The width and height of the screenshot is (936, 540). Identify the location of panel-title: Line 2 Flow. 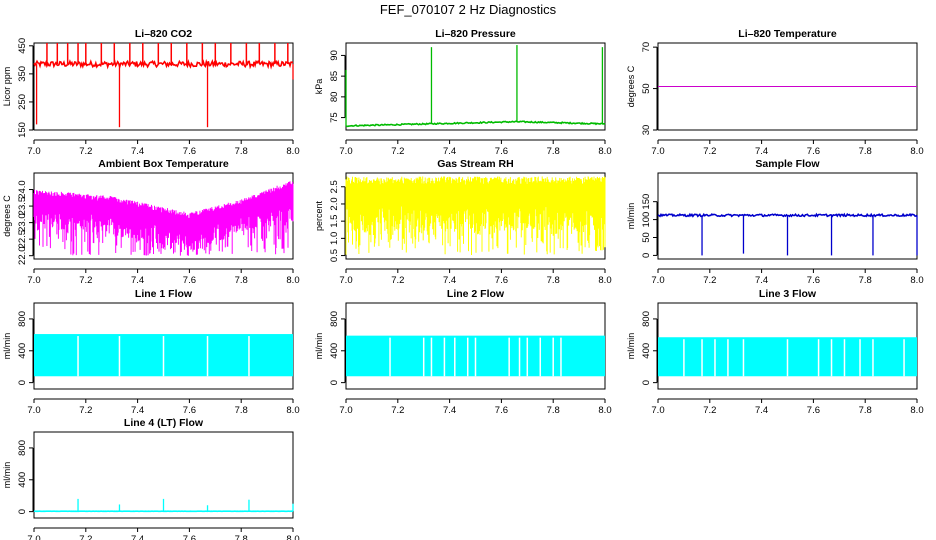
(476, 294).